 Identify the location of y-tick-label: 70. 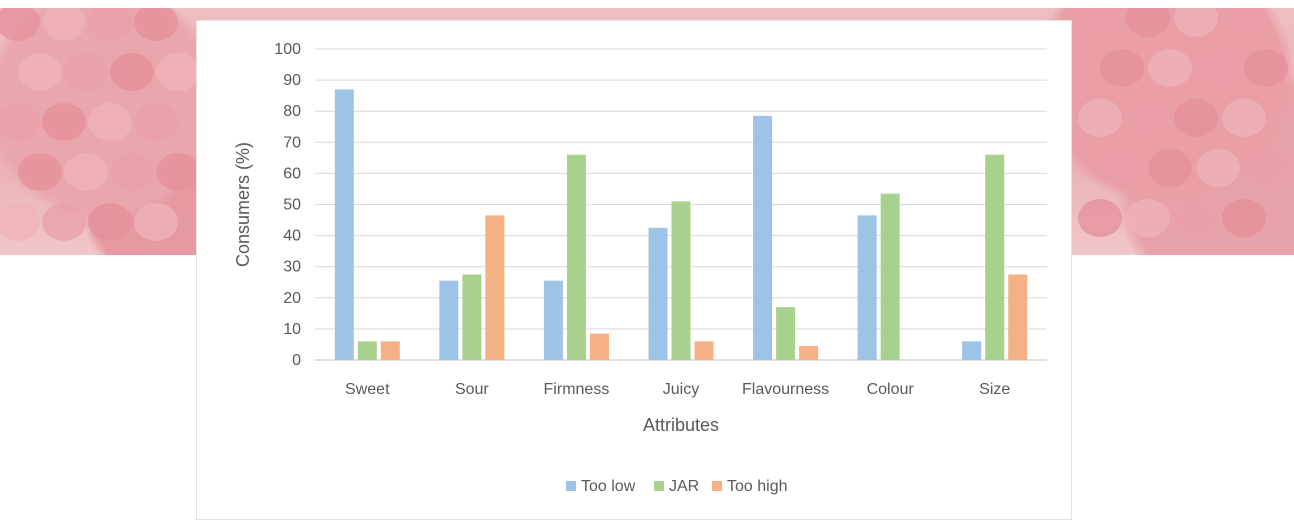
(292, 142).